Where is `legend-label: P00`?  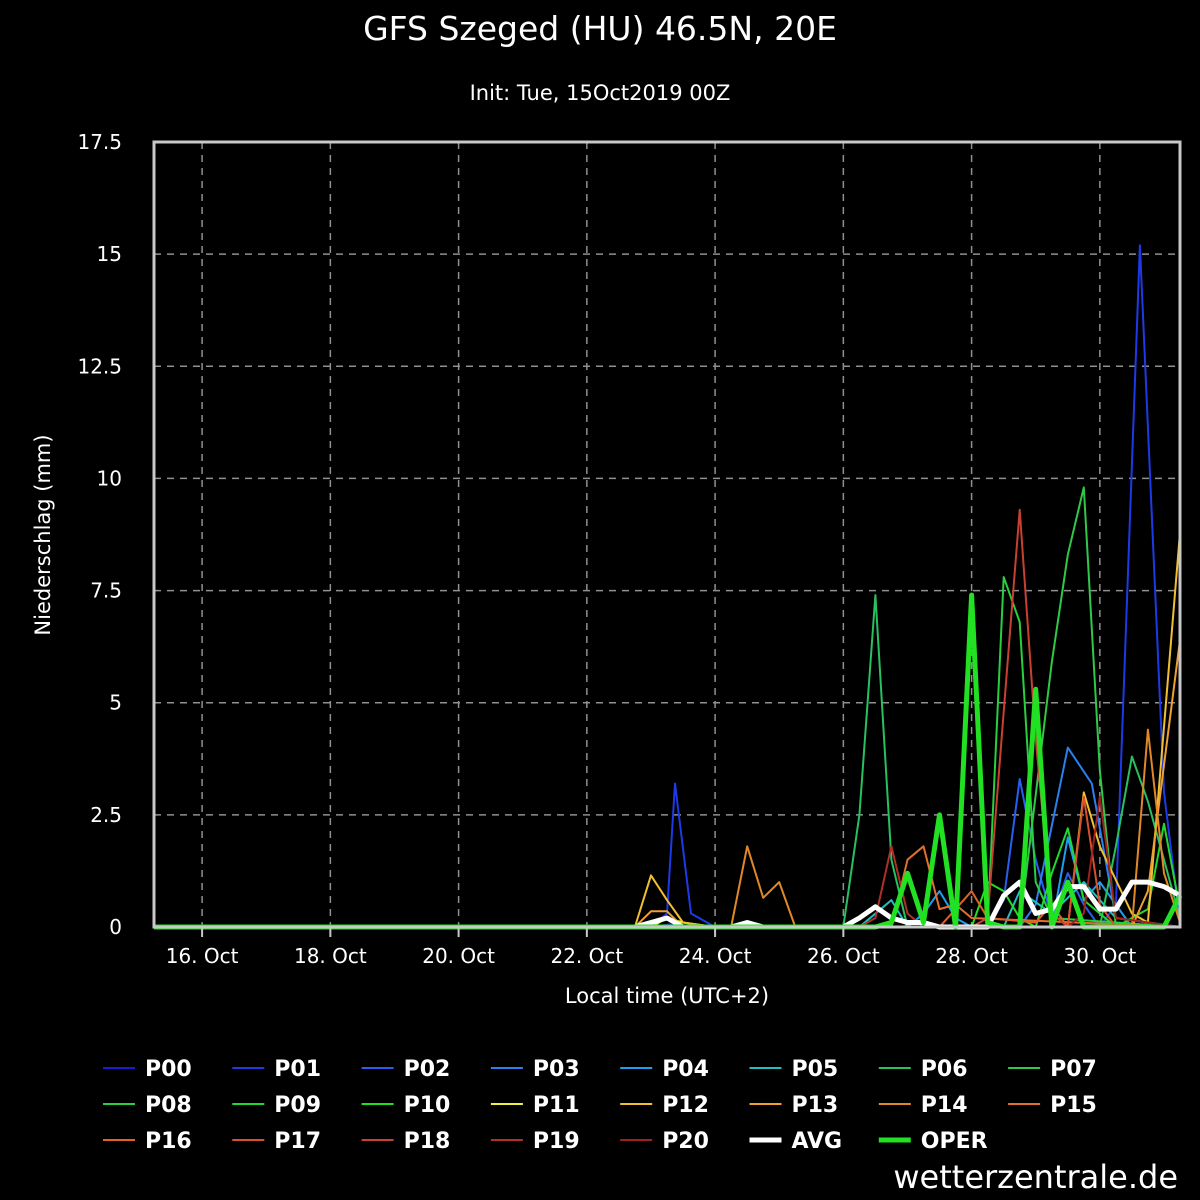
legend-label: P00 is located at coordinates (168, 1069).